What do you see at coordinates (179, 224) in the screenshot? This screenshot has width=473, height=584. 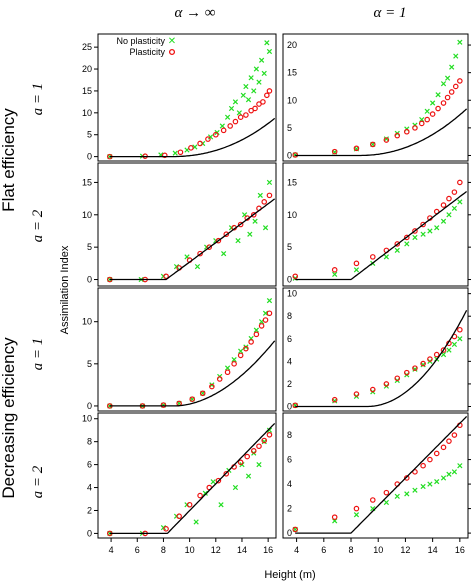 I see `panel-3: 0 5 10 15` at bounding box center [179, 224].